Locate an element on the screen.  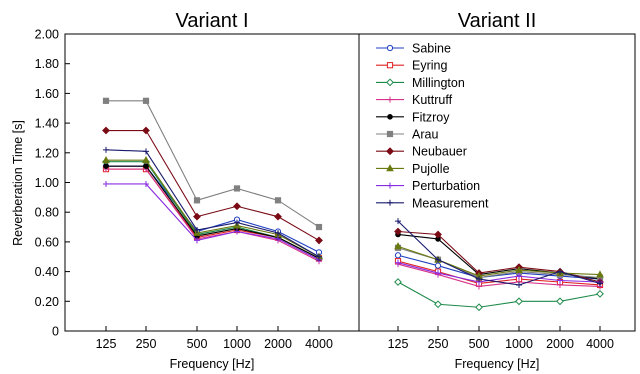
y-tick-label: 0.20 is located at coordinates (47, 302).